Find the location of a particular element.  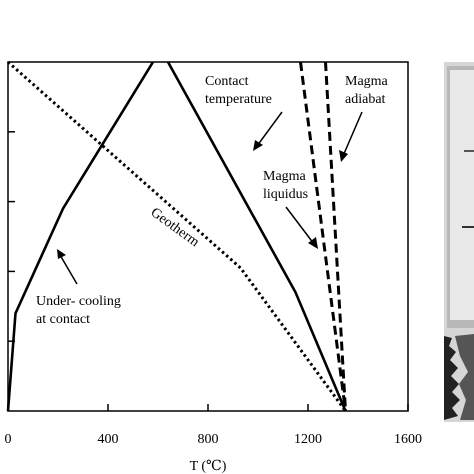

annotation-magma-liquidus: Magma liquidus is located at coordinates (290, 209).